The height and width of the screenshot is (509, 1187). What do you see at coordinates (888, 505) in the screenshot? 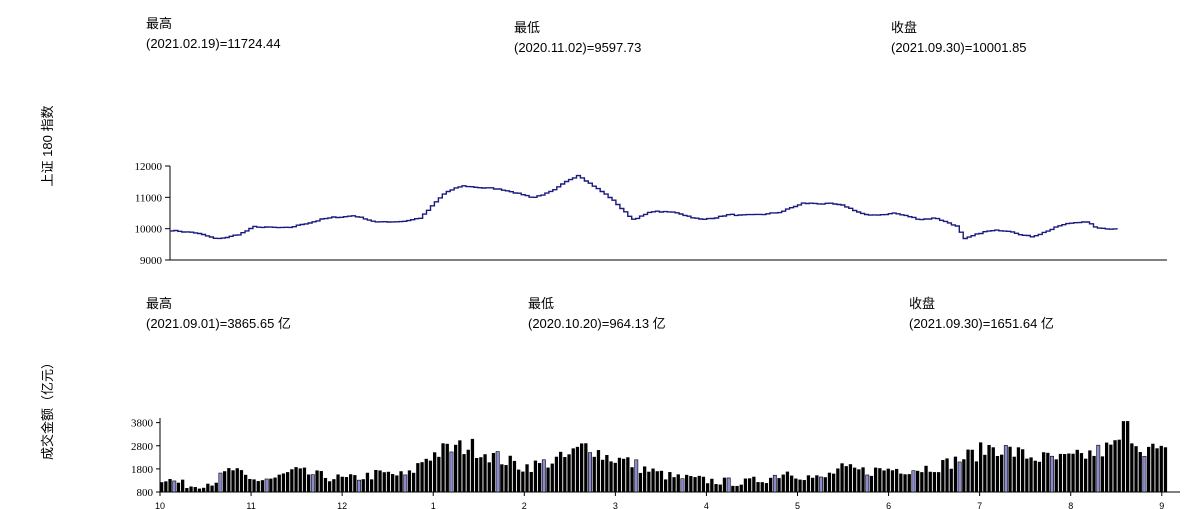
I see `volume-x-tick-label: 6` at bounding box center [888, 505].